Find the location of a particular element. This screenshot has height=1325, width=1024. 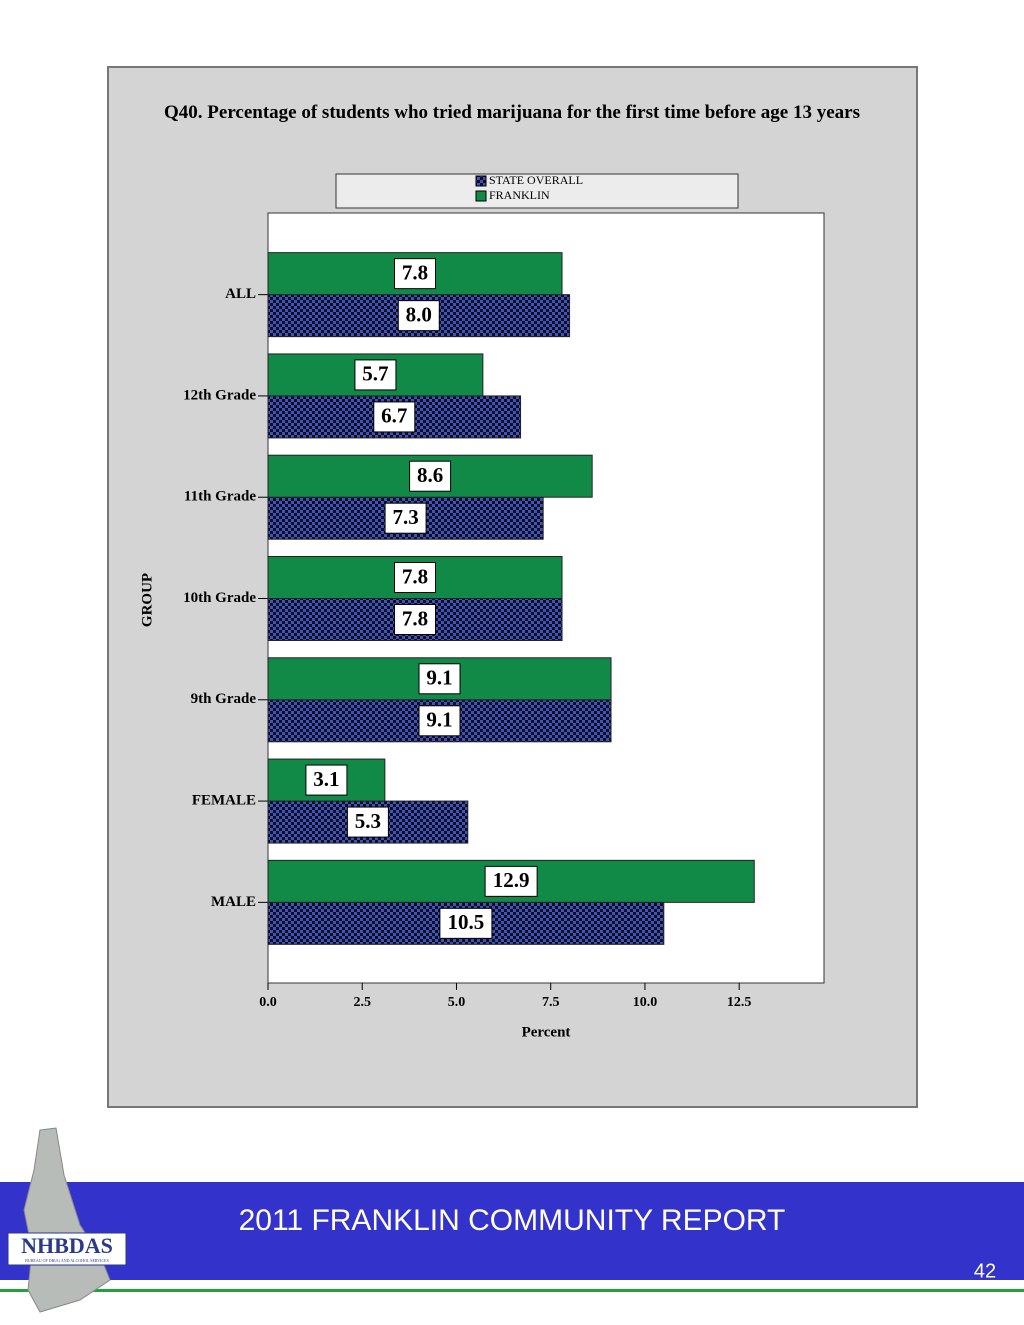

data-label: 3.1 is located at coordinates (326, 779).